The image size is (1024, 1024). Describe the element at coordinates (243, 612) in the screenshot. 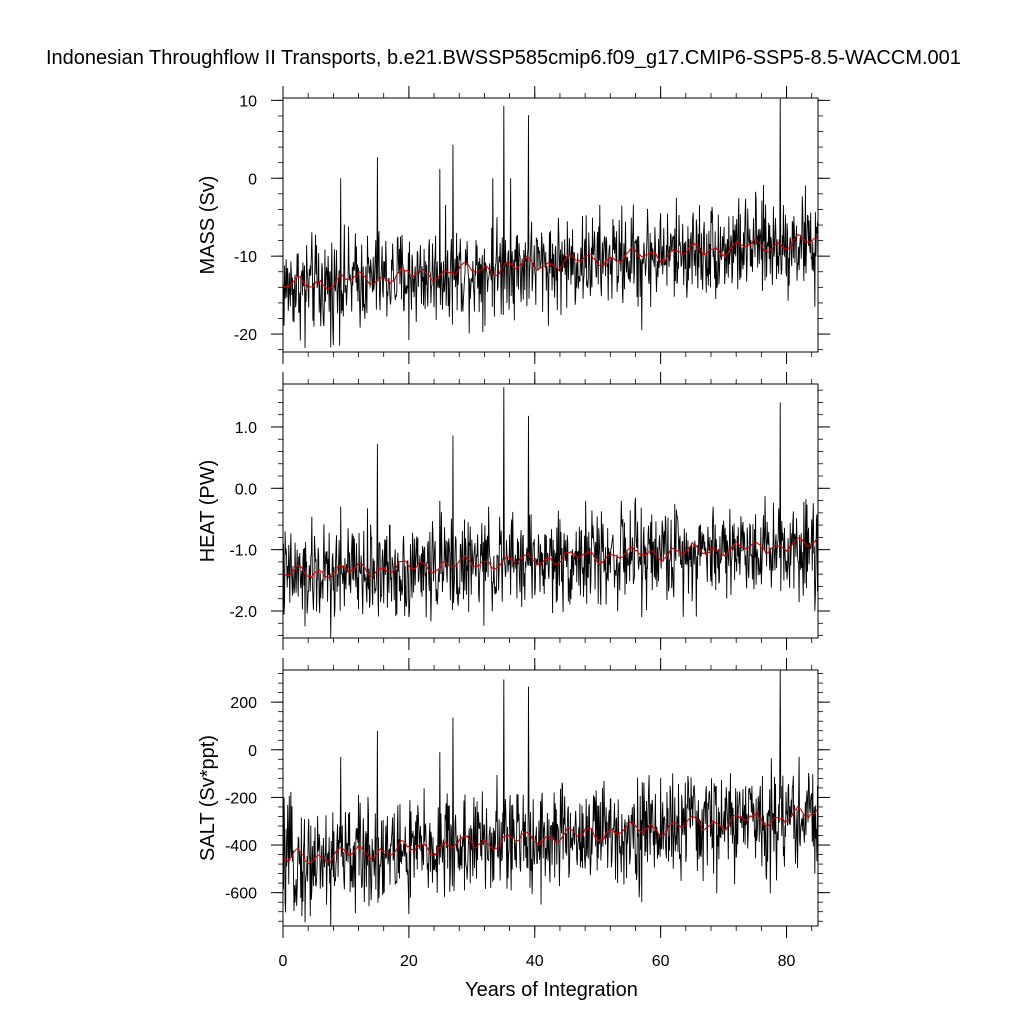

I see `heat-ytick-label: -2.0` at that location.